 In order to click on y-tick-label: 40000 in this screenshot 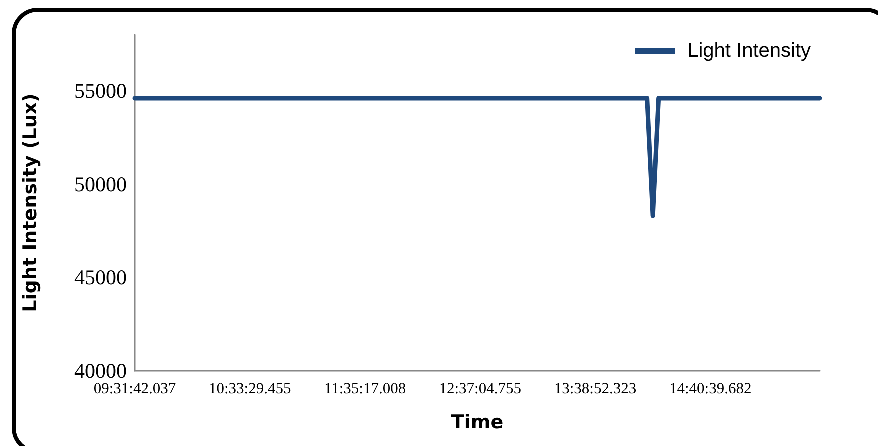, I will do `click(100, 371)`.